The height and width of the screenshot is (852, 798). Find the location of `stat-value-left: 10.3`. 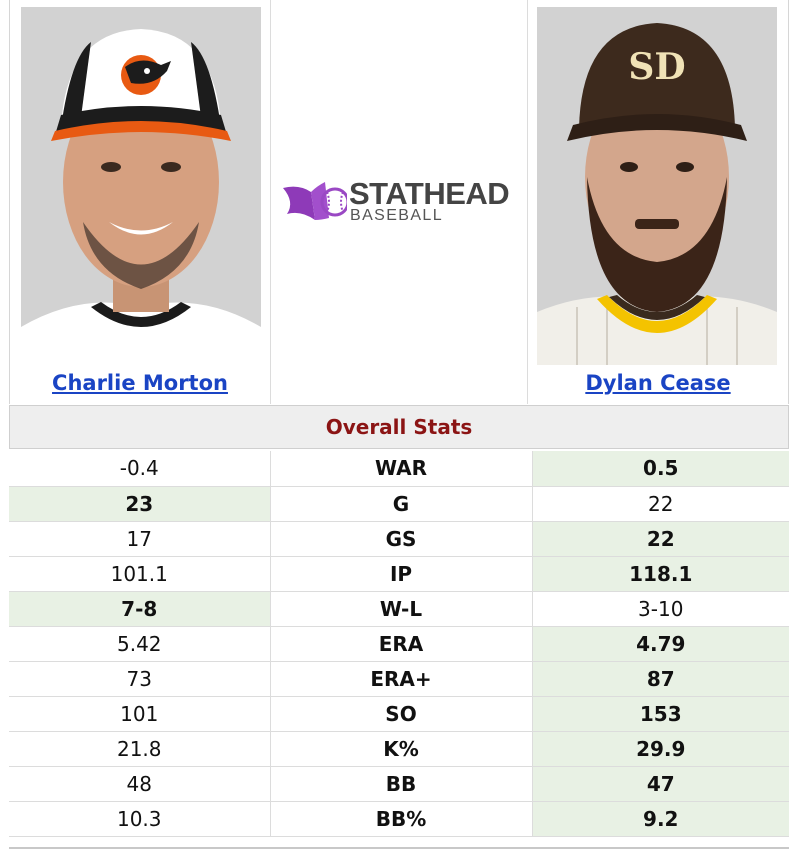

stat-value-left: 10.3 is located at coordinates (139, 819).